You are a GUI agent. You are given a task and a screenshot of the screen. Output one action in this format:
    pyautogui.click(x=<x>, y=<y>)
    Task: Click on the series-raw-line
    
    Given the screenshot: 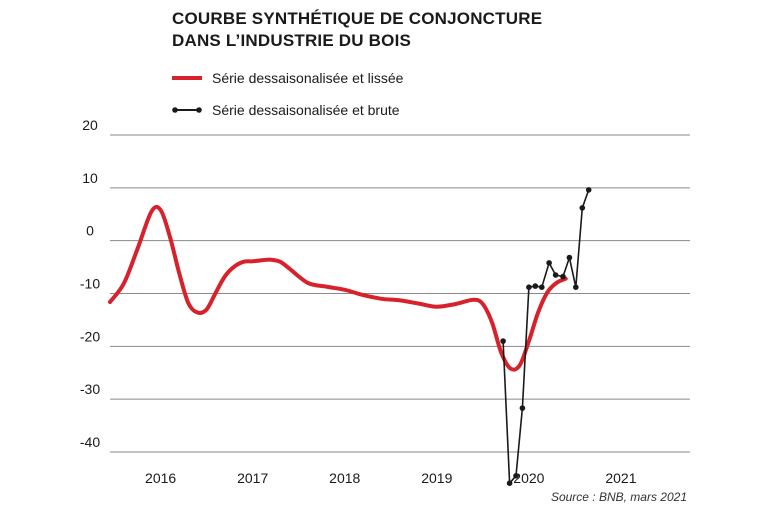 What is the action you would take?
    pyautogui.click(x=546, y=337)
    